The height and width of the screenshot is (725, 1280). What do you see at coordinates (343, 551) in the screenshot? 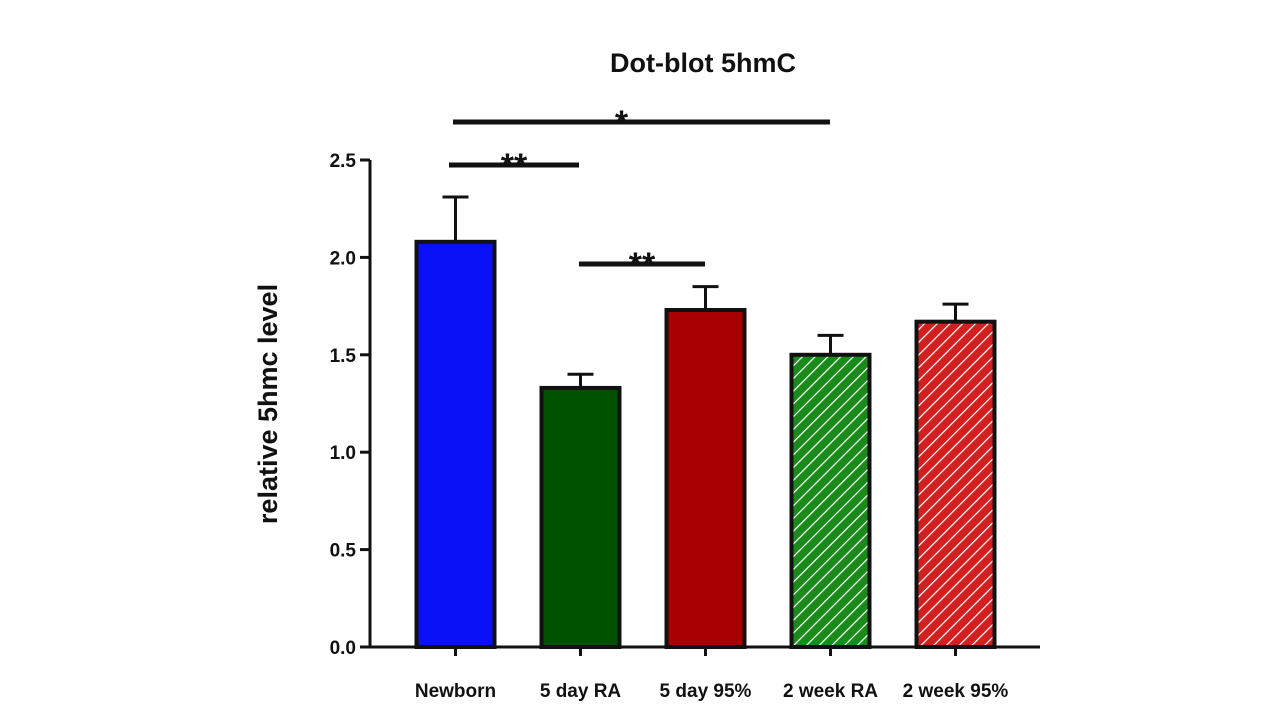
I see `y-tick-label: 0.5` at bounding box center [343, 551].